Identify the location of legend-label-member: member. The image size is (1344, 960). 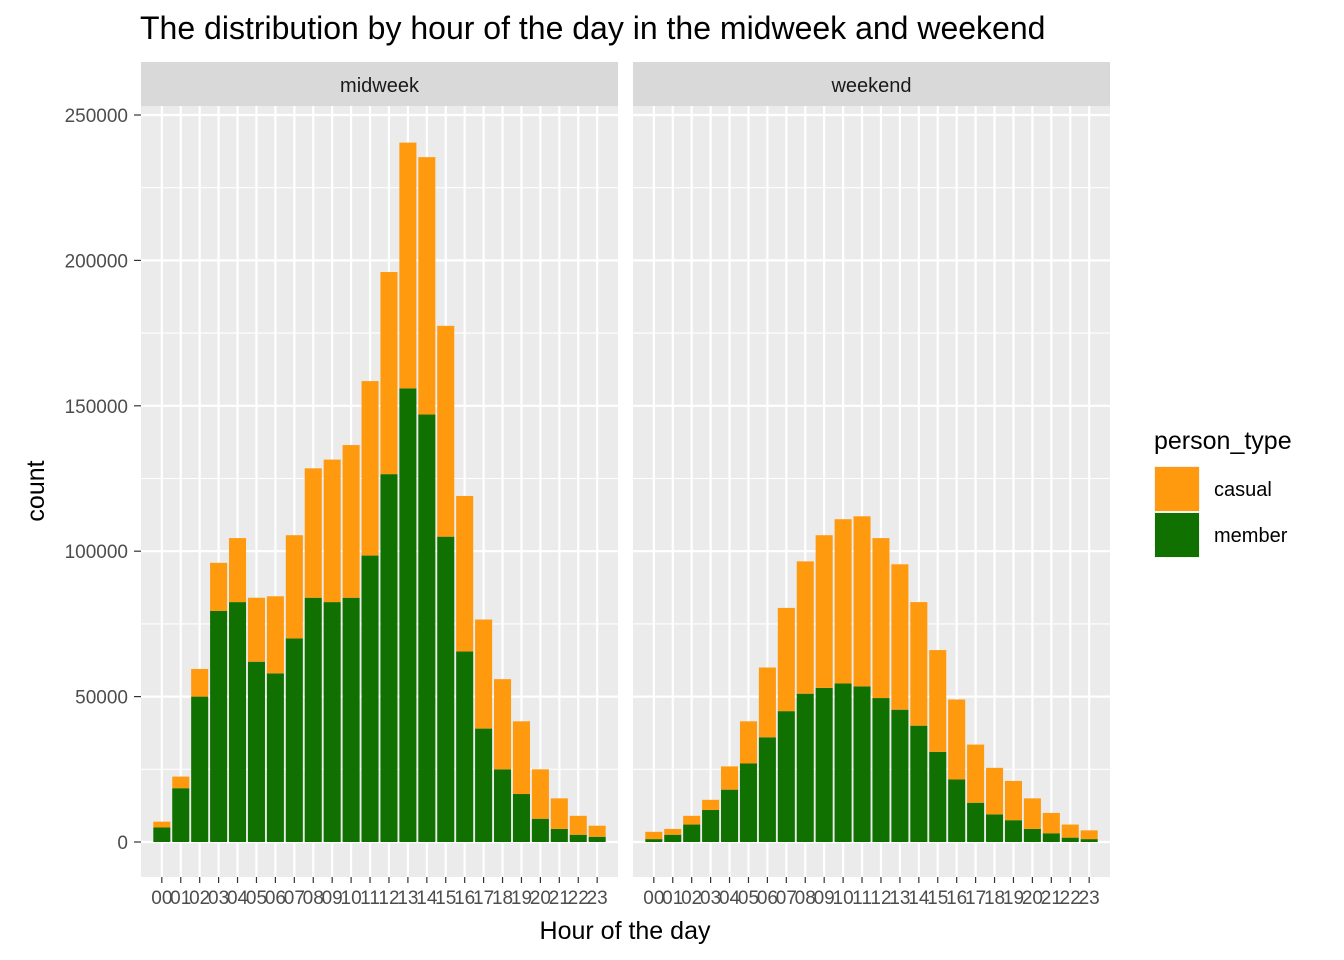
(1251, 536).